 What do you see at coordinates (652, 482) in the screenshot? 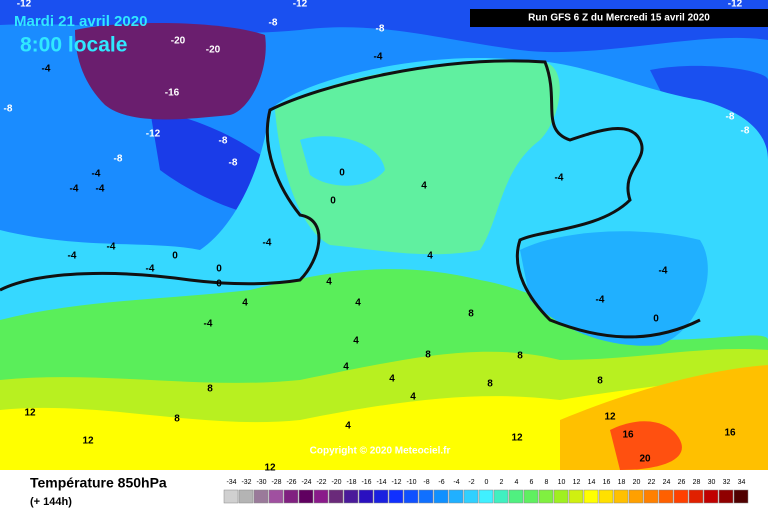
I see `scale-label: 22` at bounding box center [652, 482].